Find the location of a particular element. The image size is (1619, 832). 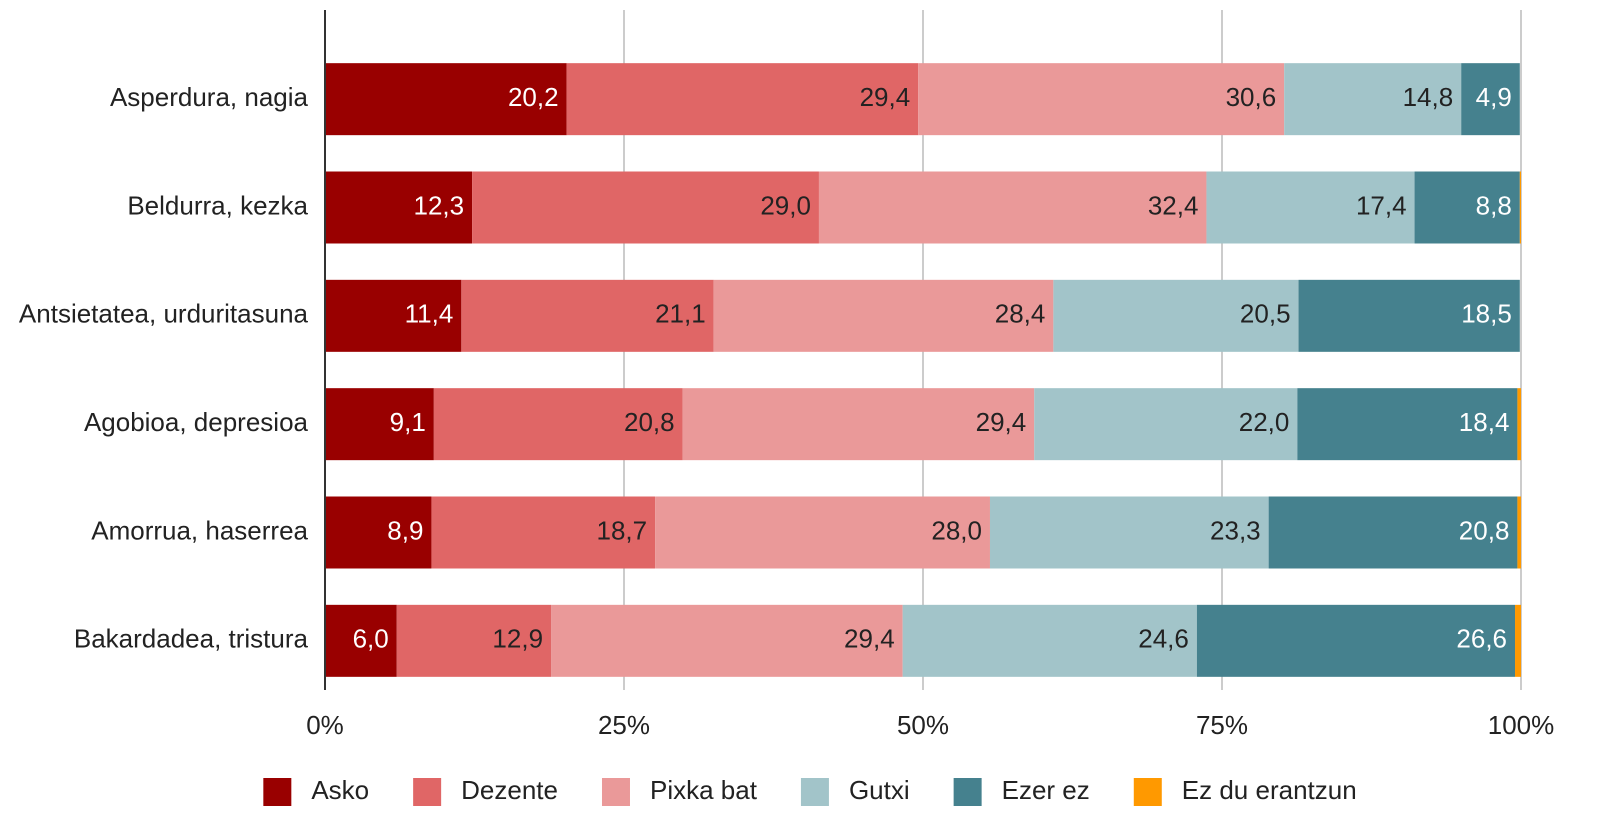

data-label: 8,8 is located at coordinates (1494, 205).